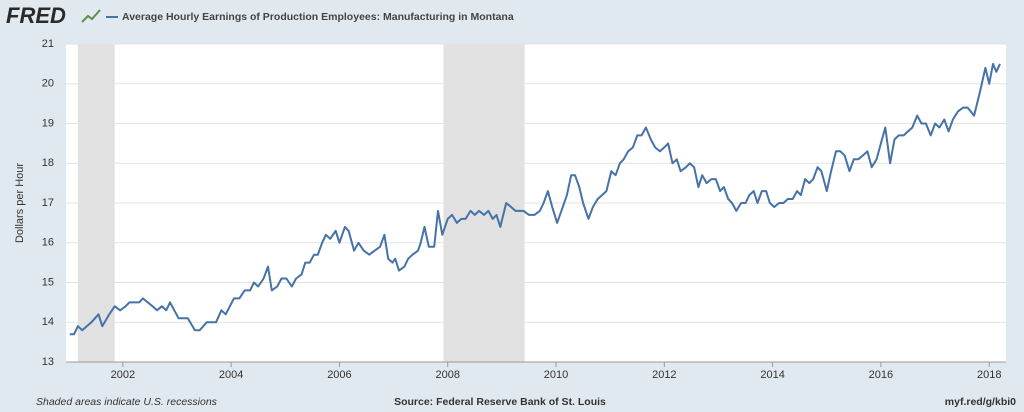 The image size is (1024, 412). Describe the element at coordinates (989, 375) in the screenshot. I see `x-tick-label: 2018` at that location.